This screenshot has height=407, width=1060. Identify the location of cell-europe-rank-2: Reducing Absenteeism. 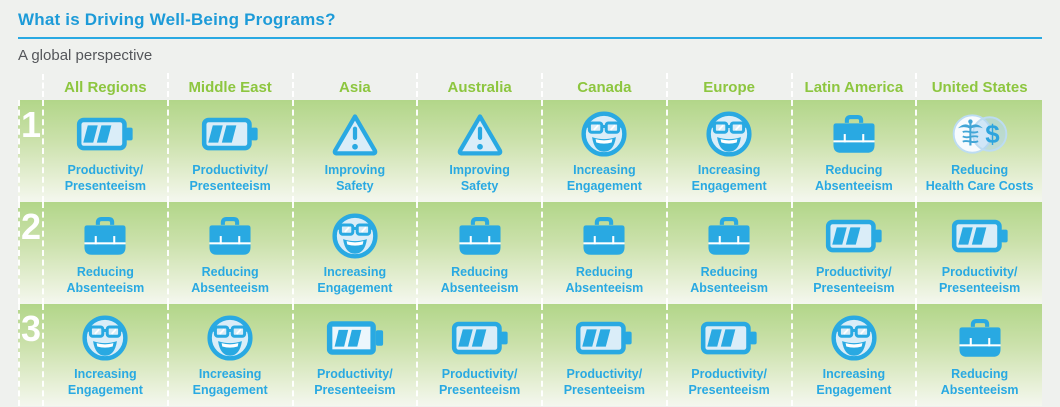
(730, 253).